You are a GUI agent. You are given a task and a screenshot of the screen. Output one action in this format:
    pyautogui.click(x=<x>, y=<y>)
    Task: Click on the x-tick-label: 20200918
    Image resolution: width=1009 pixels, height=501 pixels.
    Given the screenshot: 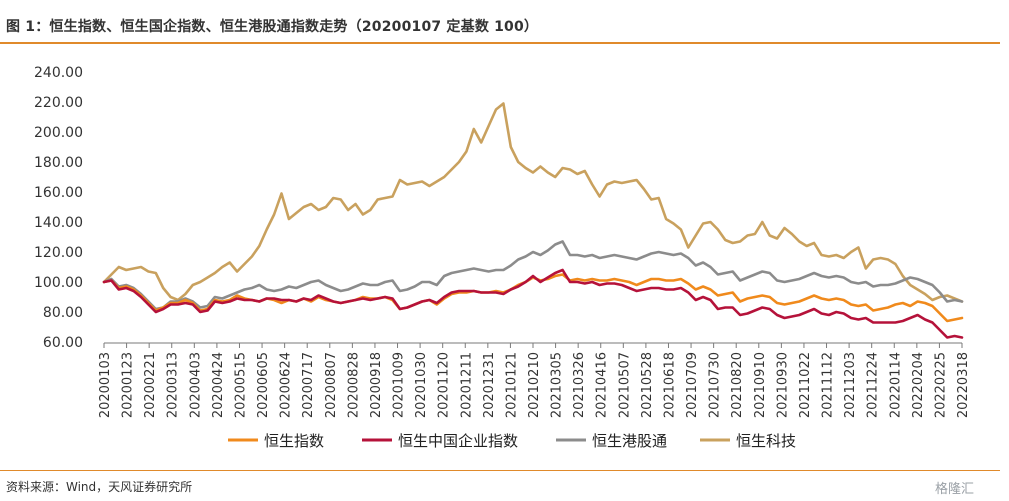 What is the action you would take?
    pyautogui.click(x=376, y=385)
    